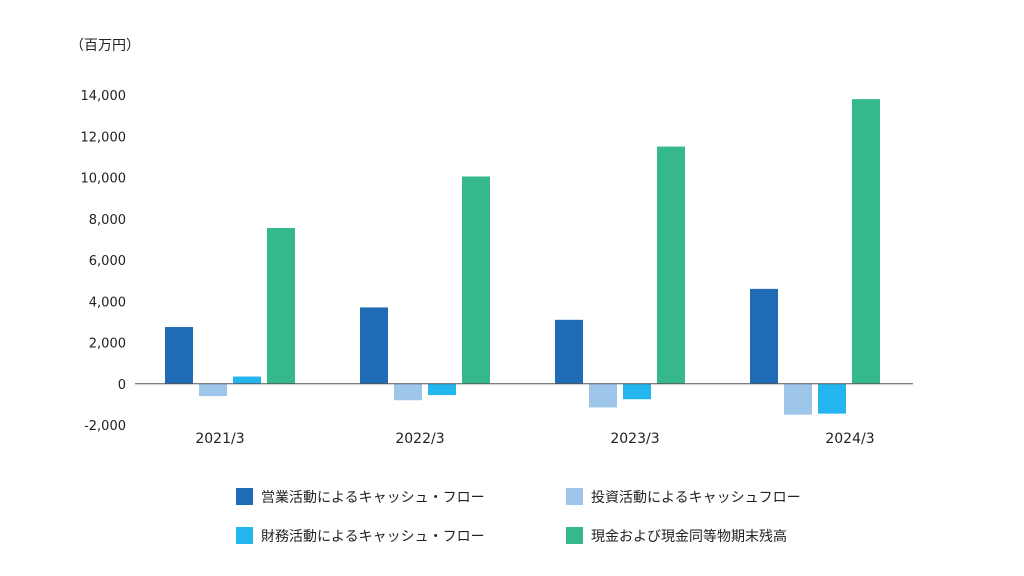  Describe the element at coordinates (689, 536) in the screenshot. I see `legend-label: 現金および現金同等物期末残高` at that location.